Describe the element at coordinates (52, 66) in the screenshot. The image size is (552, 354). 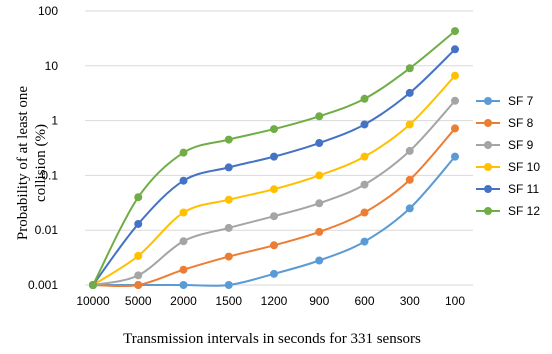
I see `y-tick-label: 10` at that location.